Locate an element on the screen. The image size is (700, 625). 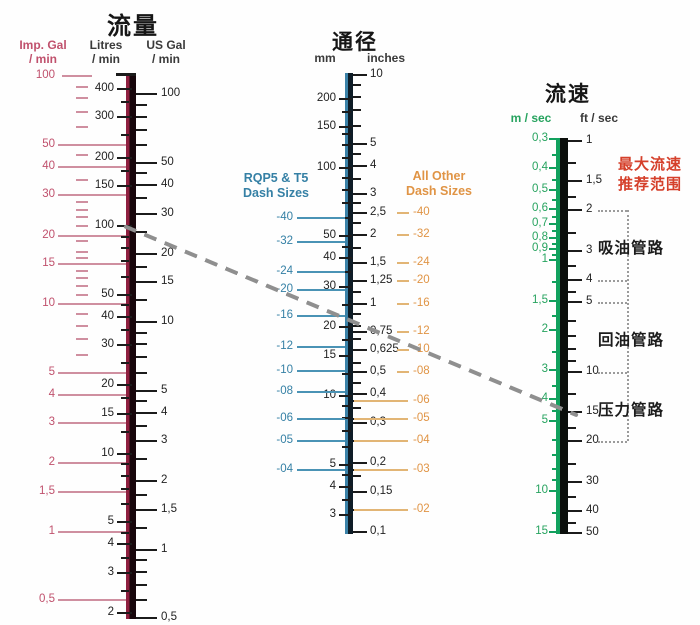
imp-gal-label: 50 is located at coordinates (48, 143).